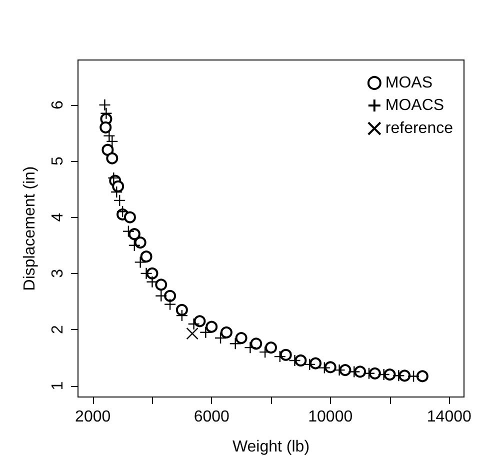 This screenshot has height=472, width=480. I want to click on legend-label: reference, so click(419, 128).